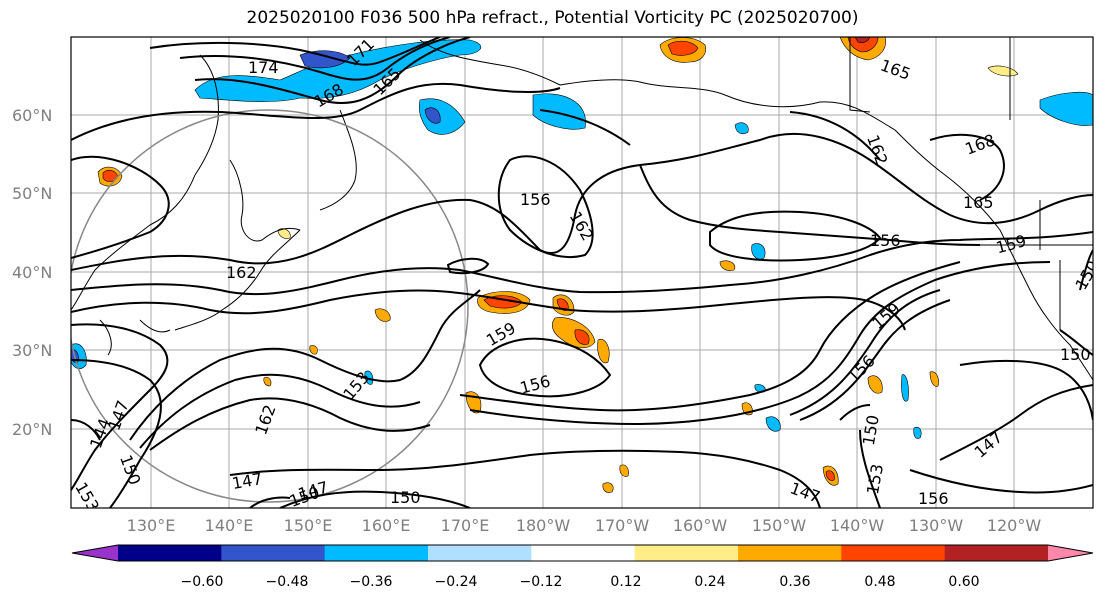 The width and height of the screenshot is (1105, 601). I want to click on lon-label: 150°W, so click(779, 525).